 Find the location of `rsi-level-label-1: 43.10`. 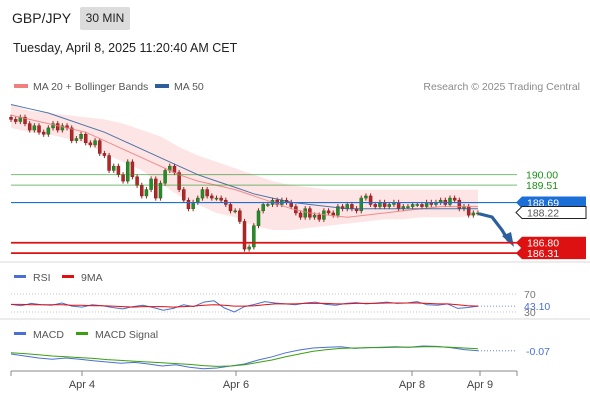

rsi-level-label-1: 43.10 is located at coordinates (537, 307).